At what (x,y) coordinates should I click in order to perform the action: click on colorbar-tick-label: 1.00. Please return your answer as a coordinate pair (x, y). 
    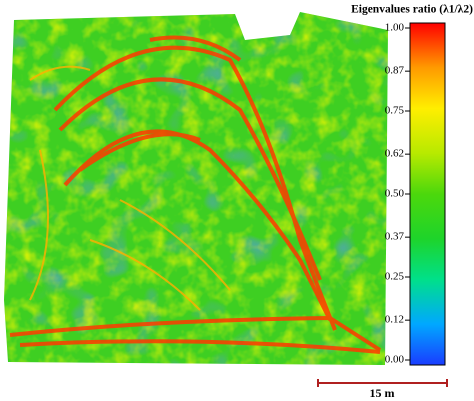
    Looking at the image, I should click on (395, 28).